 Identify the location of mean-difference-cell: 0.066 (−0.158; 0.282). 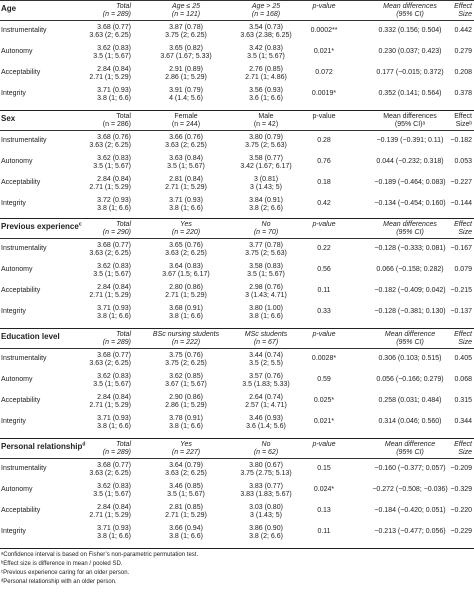
(410, 269).